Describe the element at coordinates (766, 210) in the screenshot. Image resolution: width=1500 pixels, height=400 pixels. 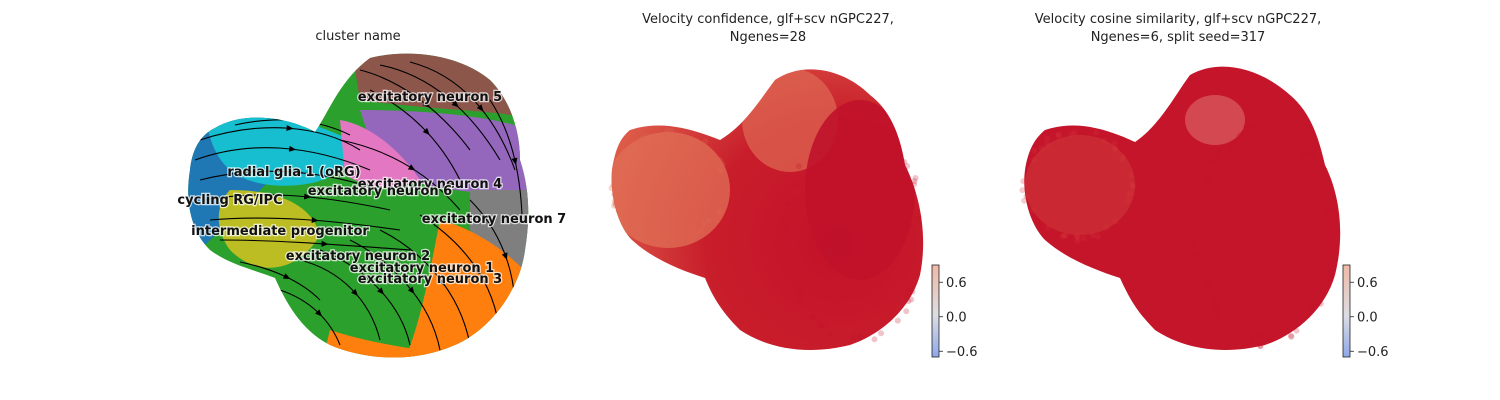
I see `velocity-confidence-embedding` at that location.